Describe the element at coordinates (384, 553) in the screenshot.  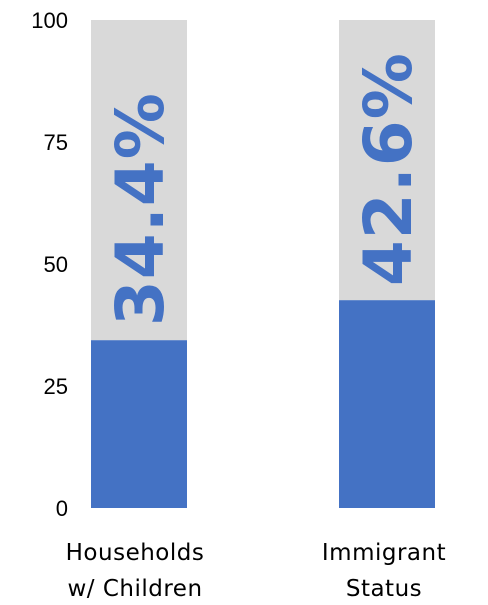
I see `category-label: Immigrant` at that location.